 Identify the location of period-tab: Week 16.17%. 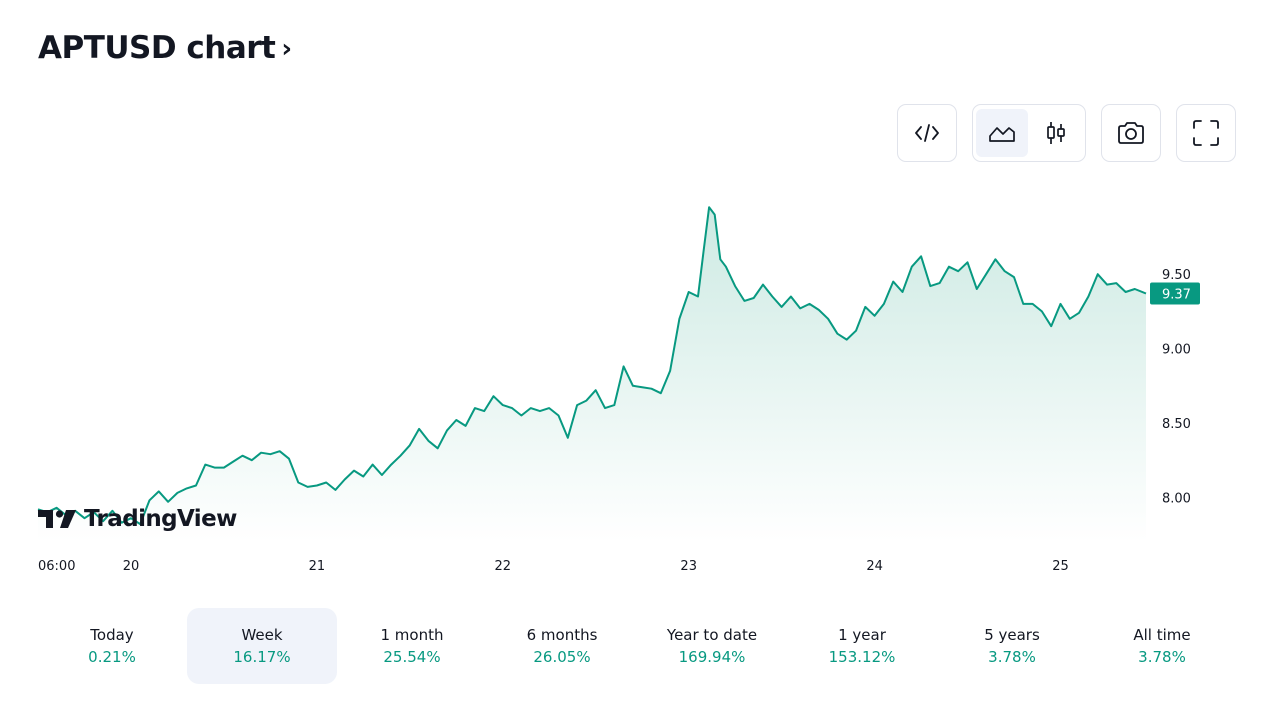
(262, 646).